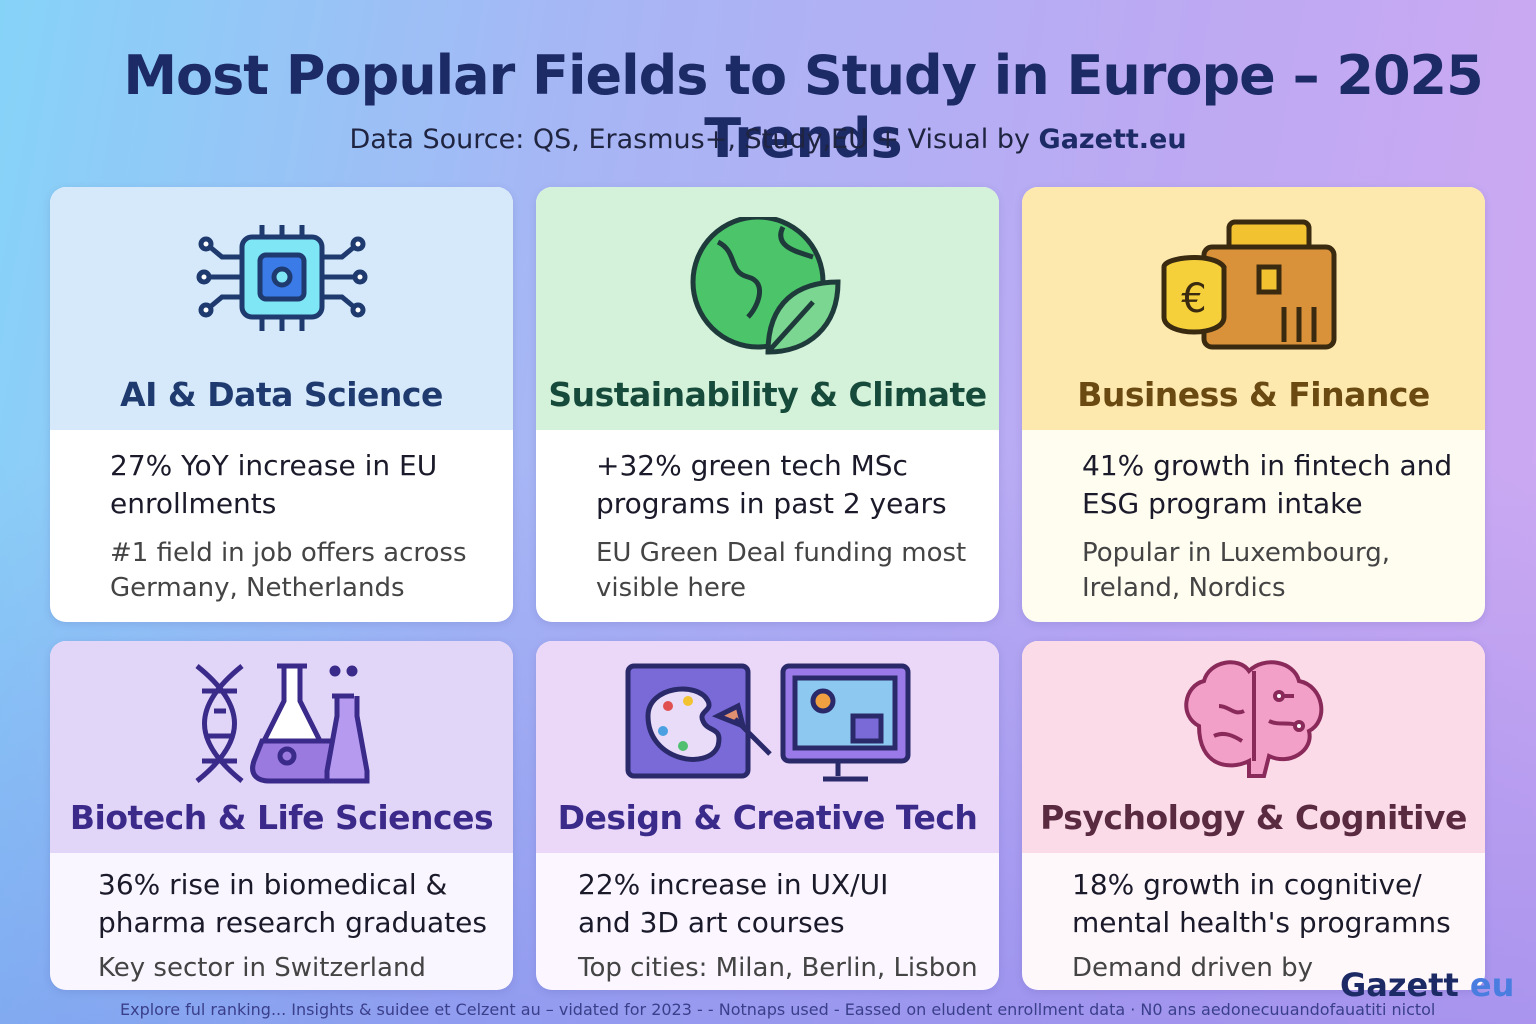  Describe the element at coordinates (1248, 284) in the screenshot. I see `briefcase-icon: €` at that location.